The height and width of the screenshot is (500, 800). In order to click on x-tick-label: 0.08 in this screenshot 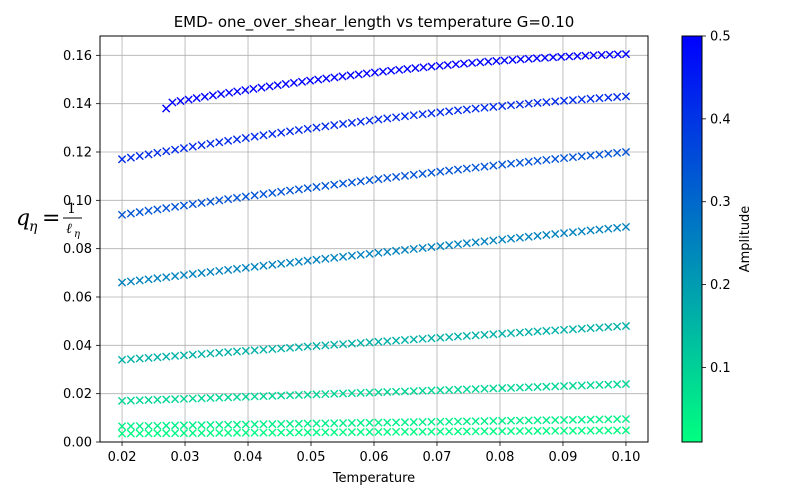, I will do `click(500, 457)`.